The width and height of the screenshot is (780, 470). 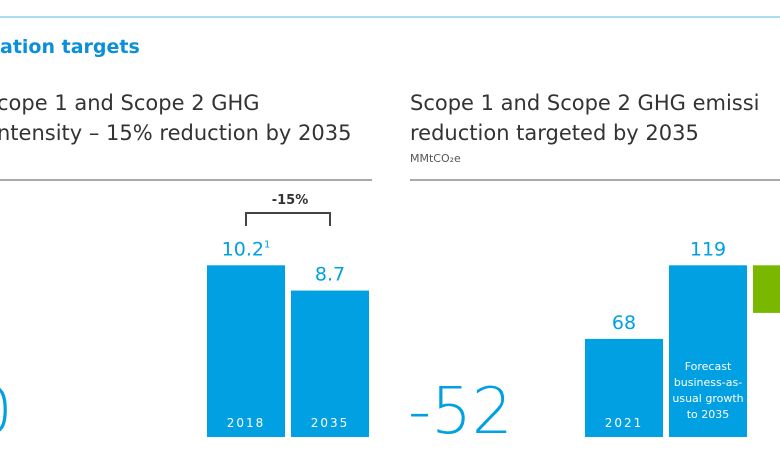 I want to click on big-number: 0, so click(x=6, y=412).